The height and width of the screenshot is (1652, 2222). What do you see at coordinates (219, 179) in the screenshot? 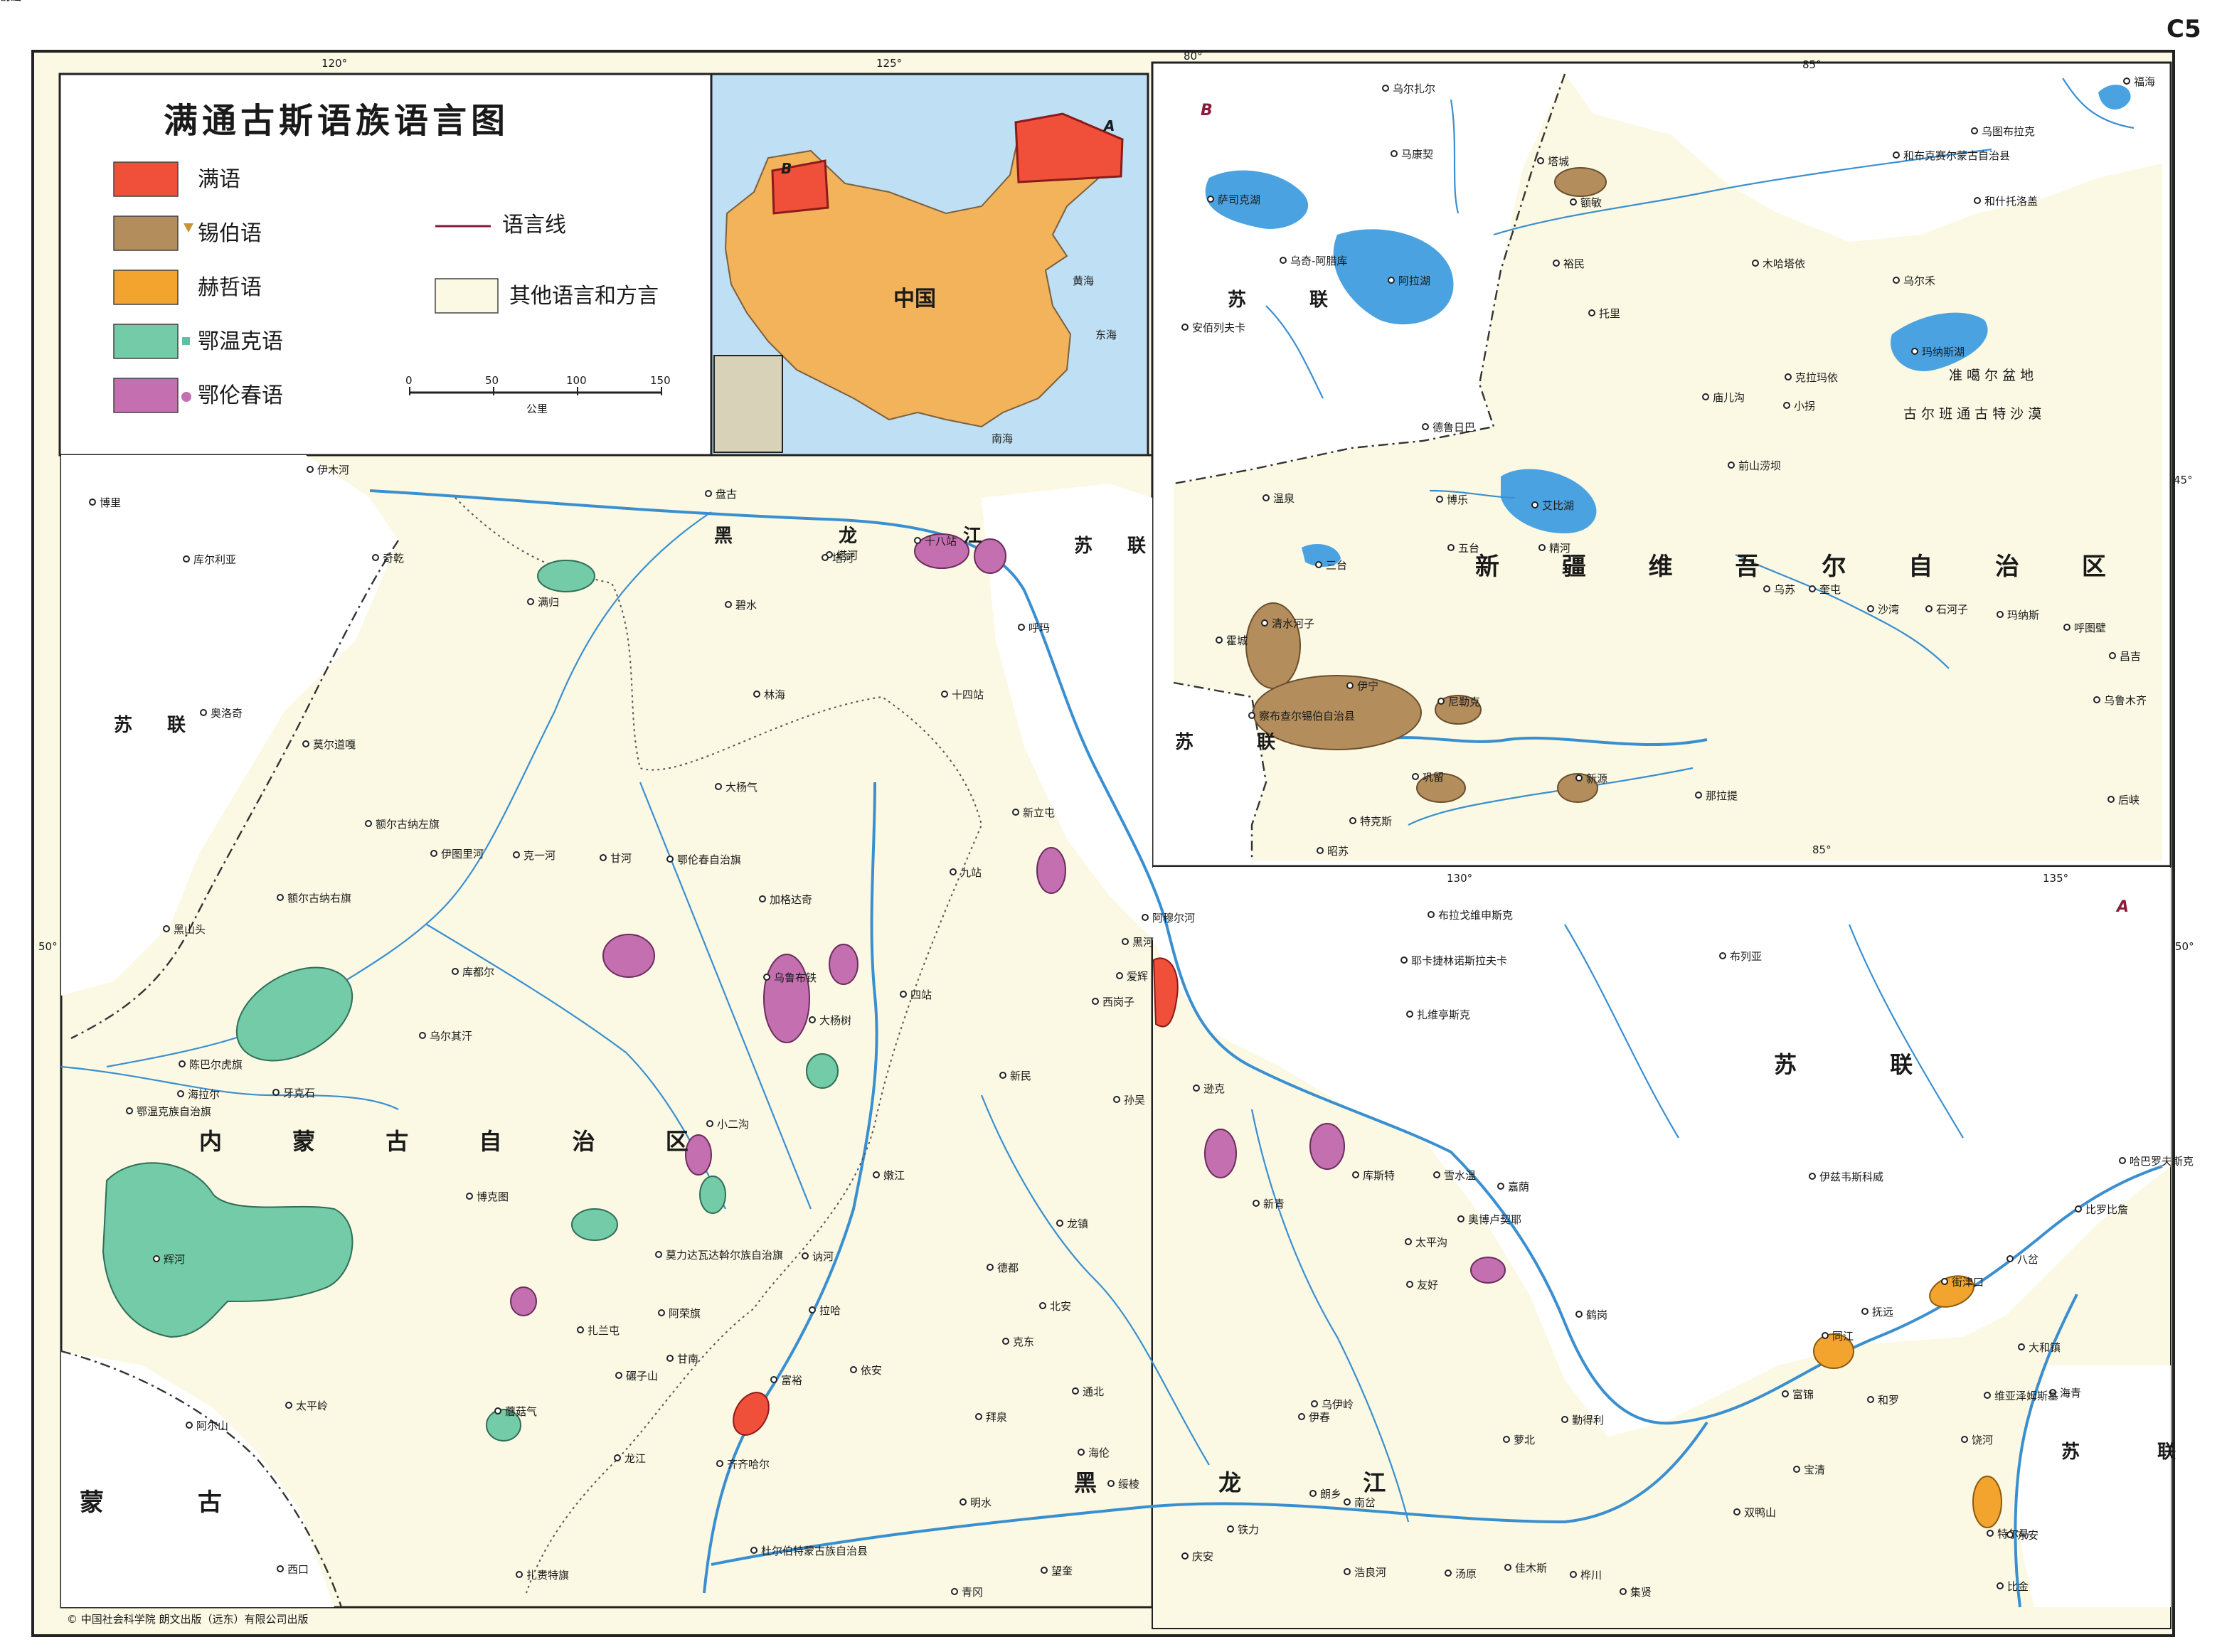
I see `legend-label-manchu: 满语` at bounding box center [219, 179].